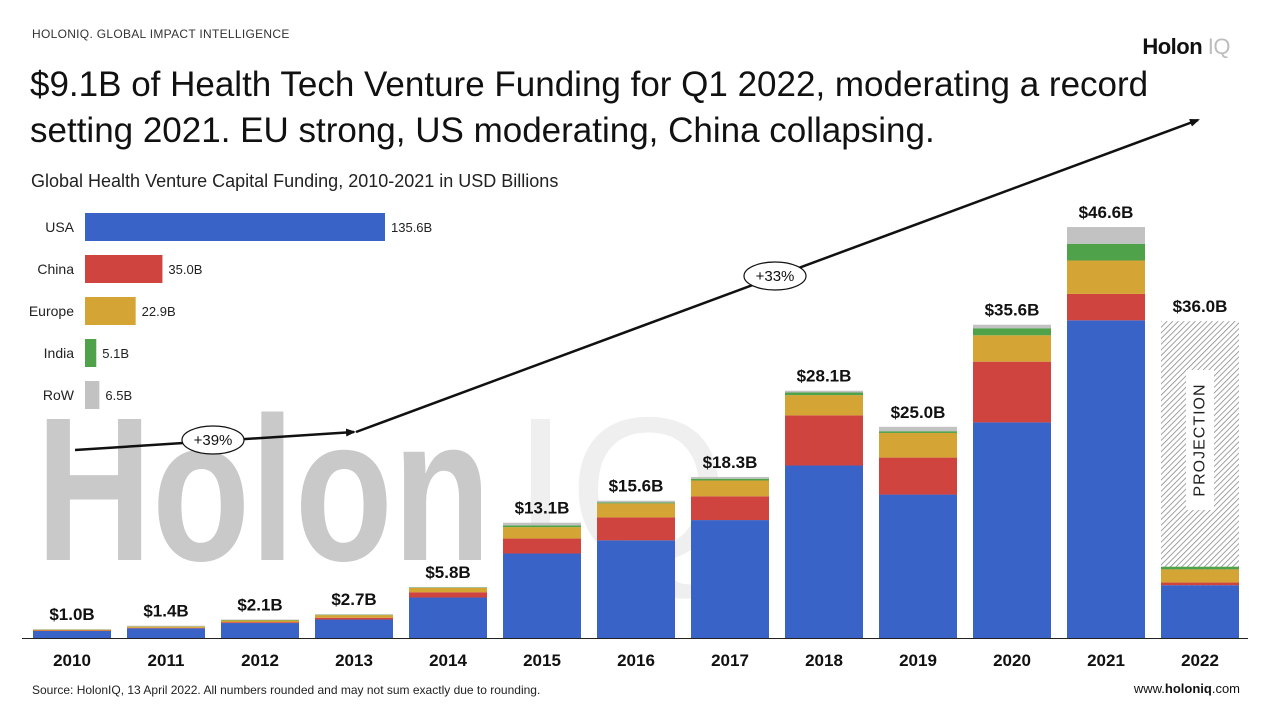 The height and width of the screenshot is (718, 1280). I want to click on region-bar-china, so click(124, 269).